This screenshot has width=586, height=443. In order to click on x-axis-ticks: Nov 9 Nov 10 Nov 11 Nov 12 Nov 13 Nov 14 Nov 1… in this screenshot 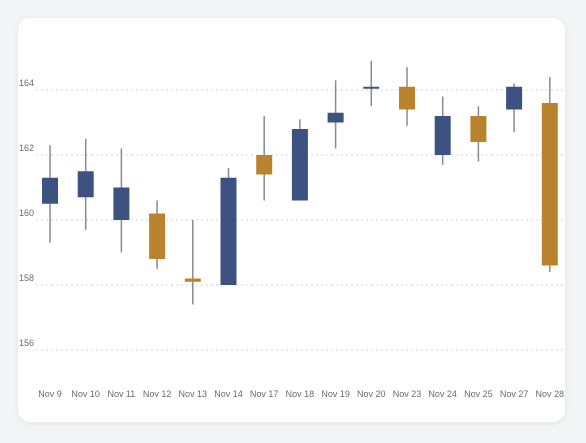, I will do `click(301, 394)`.